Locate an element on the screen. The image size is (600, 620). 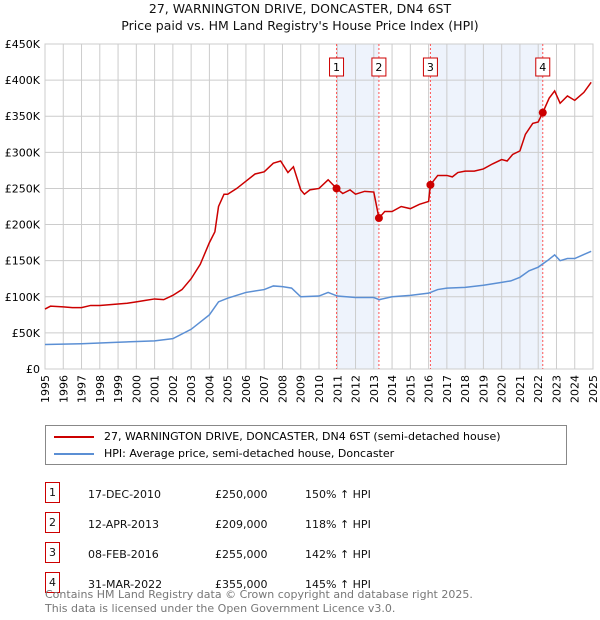
x-tick-label: 2008 is located at coordinates (282, 389).